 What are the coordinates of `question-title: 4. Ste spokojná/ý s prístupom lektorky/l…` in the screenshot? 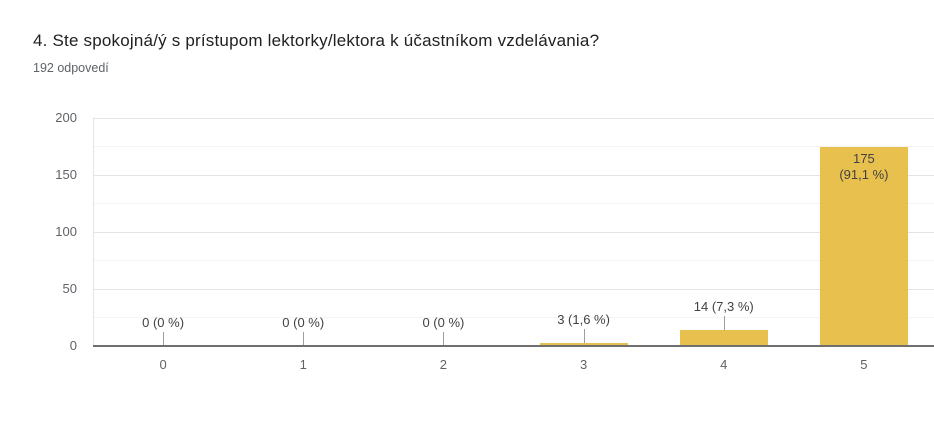 It's located at (316, 40).